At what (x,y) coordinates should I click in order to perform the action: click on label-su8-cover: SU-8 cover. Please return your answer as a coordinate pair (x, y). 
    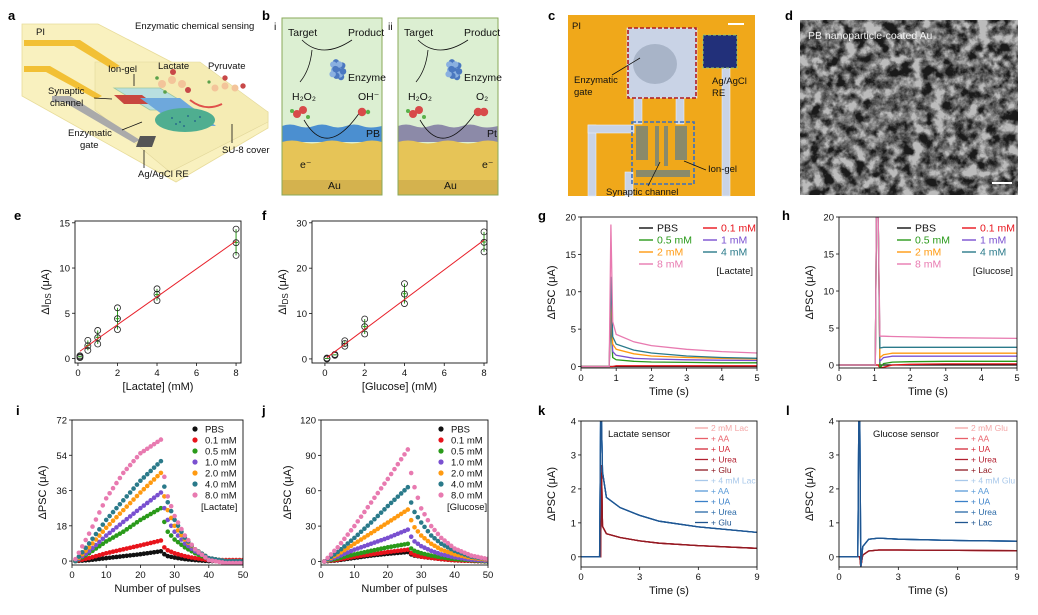
    Looking at the image, I should click on (246, 150).